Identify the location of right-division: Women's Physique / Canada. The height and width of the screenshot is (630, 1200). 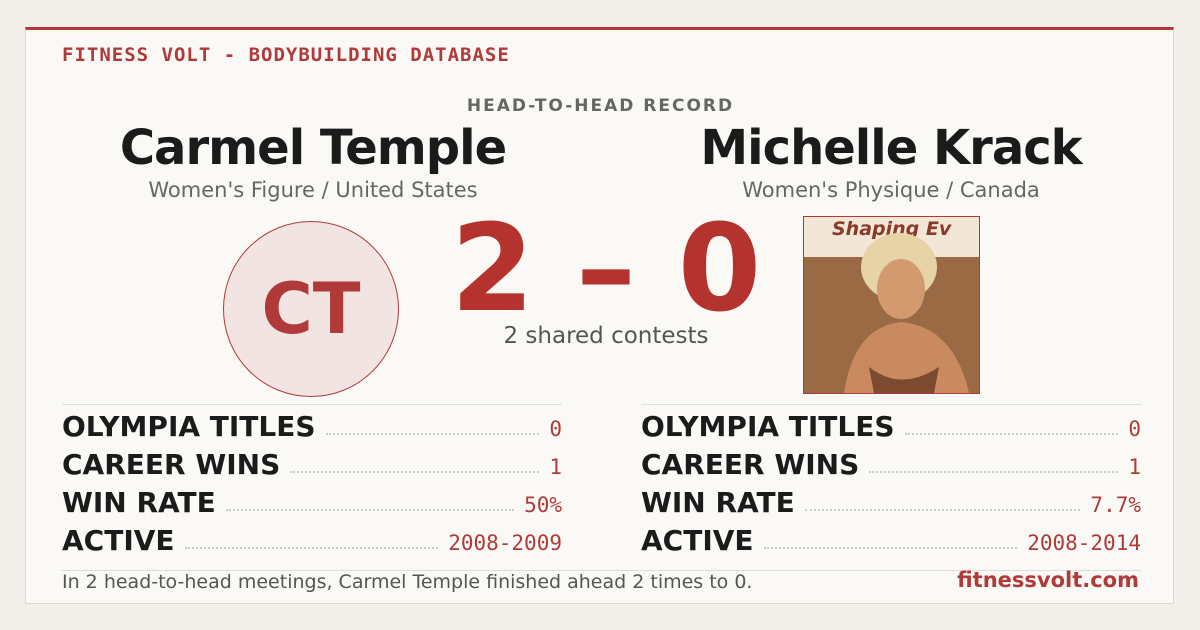
(891, 190).